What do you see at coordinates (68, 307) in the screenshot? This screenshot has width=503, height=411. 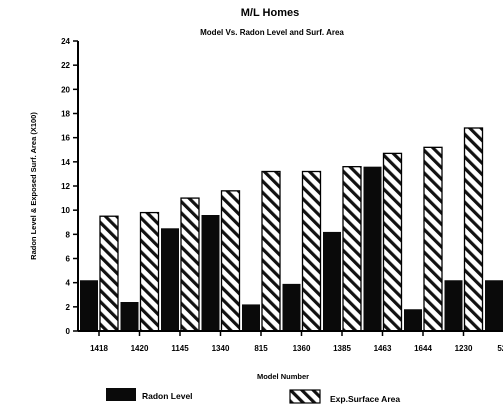 I see `y-tick-label: 2` at bounding box center [68, 307].